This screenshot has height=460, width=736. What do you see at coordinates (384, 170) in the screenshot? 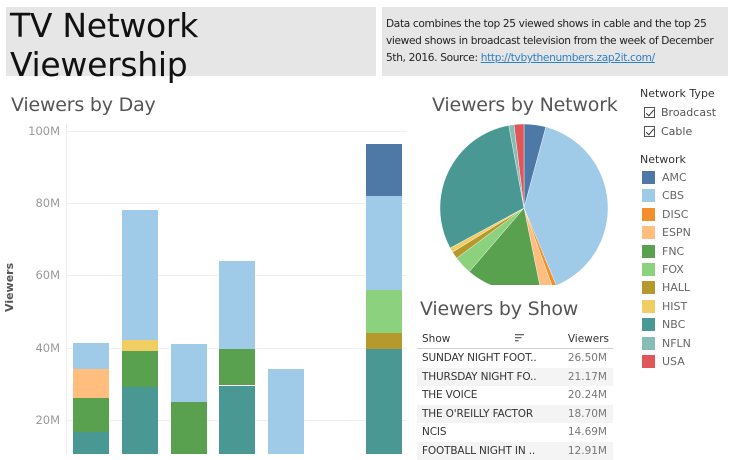
I see `bar-segment-amc` at bounding box center [384, 170].